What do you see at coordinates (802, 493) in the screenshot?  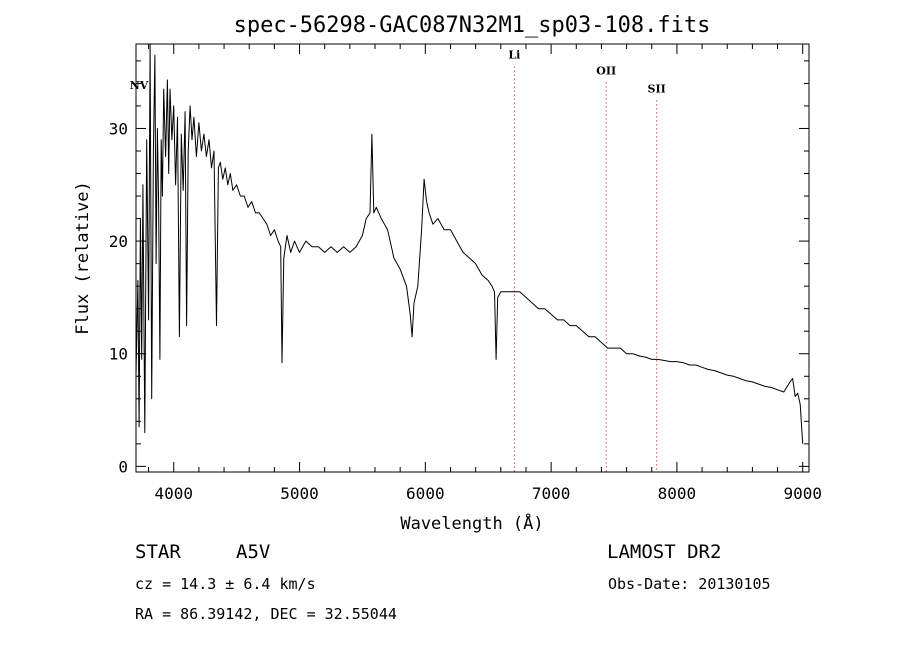 I see `x-tick-label: 9000` at bounding box center [802, 493].